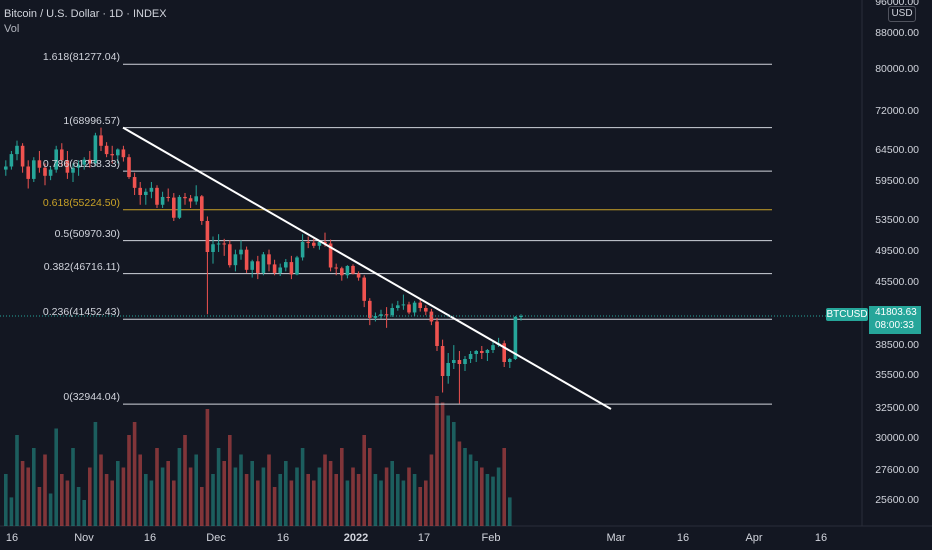 This screenshot has width=932, height=550. What do you see at coordinates (897, 4) in the screenshot?
I see `price-axis-label: 96000.00` at bounding box center [897, 4].